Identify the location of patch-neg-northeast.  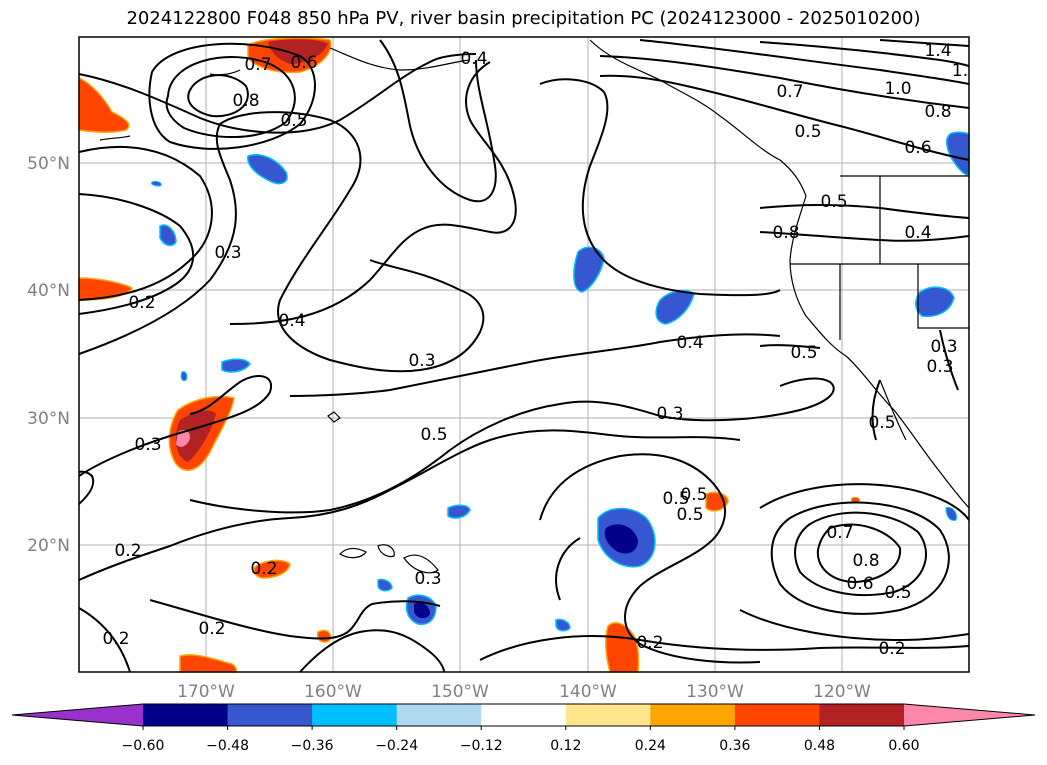
(957, 154).